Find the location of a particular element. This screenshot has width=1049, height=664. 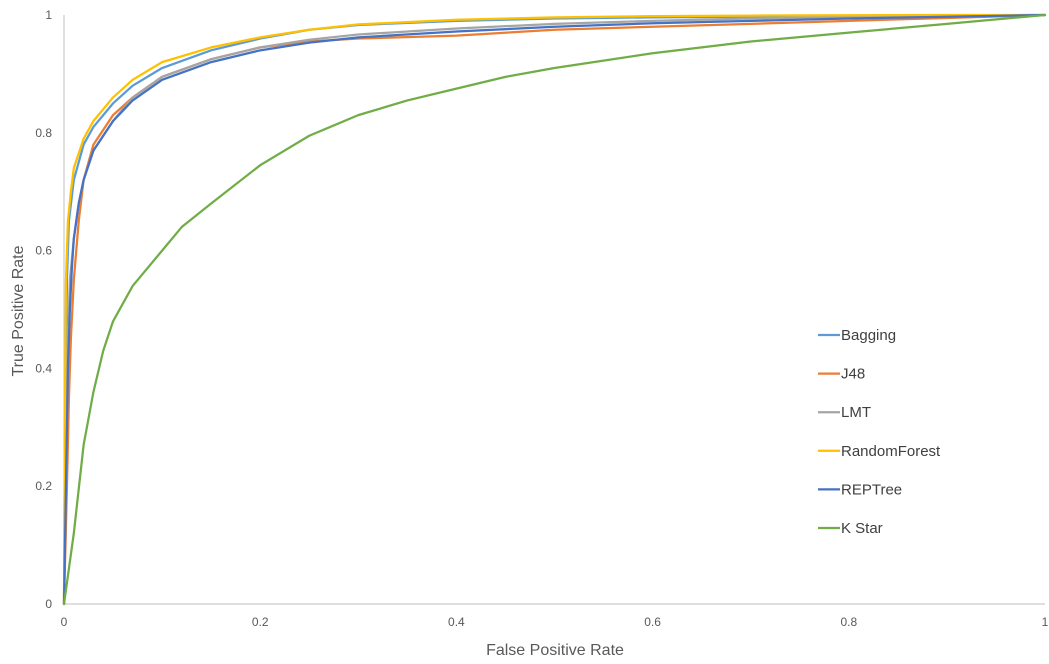

y-tick-label: 0.6 is located at coordinates (43, 251).